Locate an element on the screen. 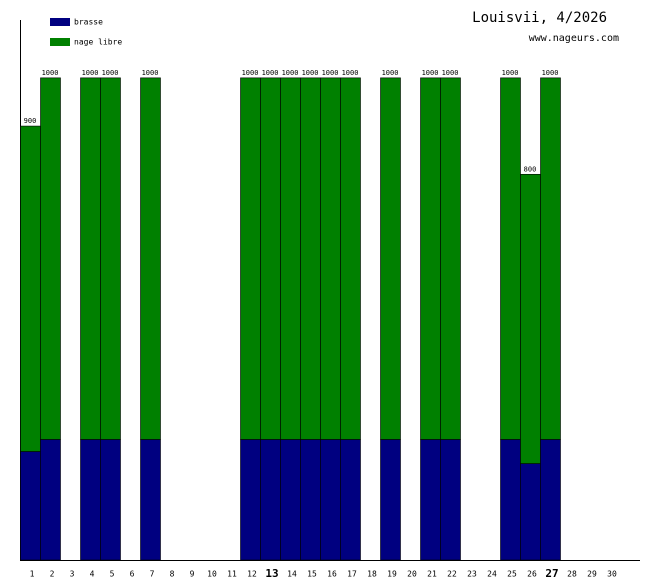  x-tick-label: 8 is located at coordinates (172, 574).